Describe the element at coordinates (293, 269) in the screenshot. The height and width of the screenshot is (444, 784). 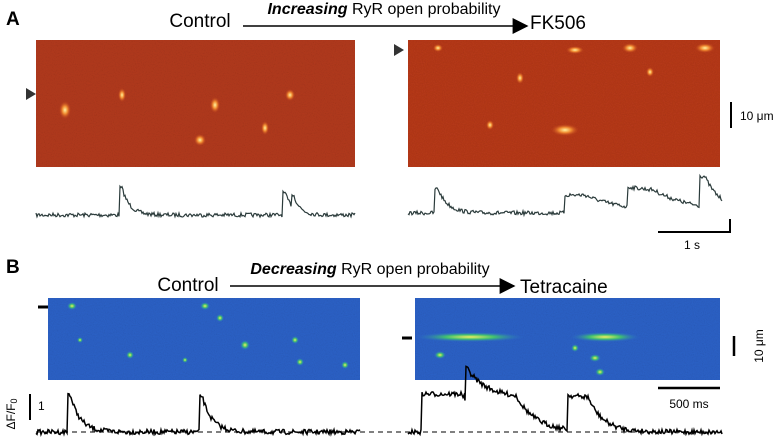
I see `arrow-emphasis: Decreasing` at that location.